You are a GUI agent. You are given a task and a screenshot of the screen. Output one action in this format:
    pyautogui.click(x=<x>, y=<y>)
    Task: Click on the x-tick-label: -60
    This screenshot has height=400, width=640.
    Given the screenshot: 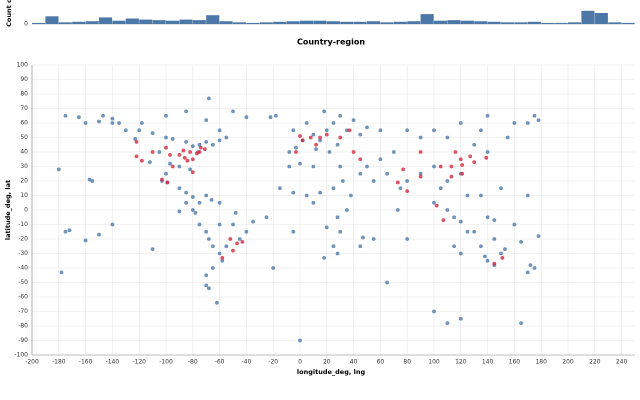 What is the action you would take?
    pyautogui.click(x=220, y=362)
    